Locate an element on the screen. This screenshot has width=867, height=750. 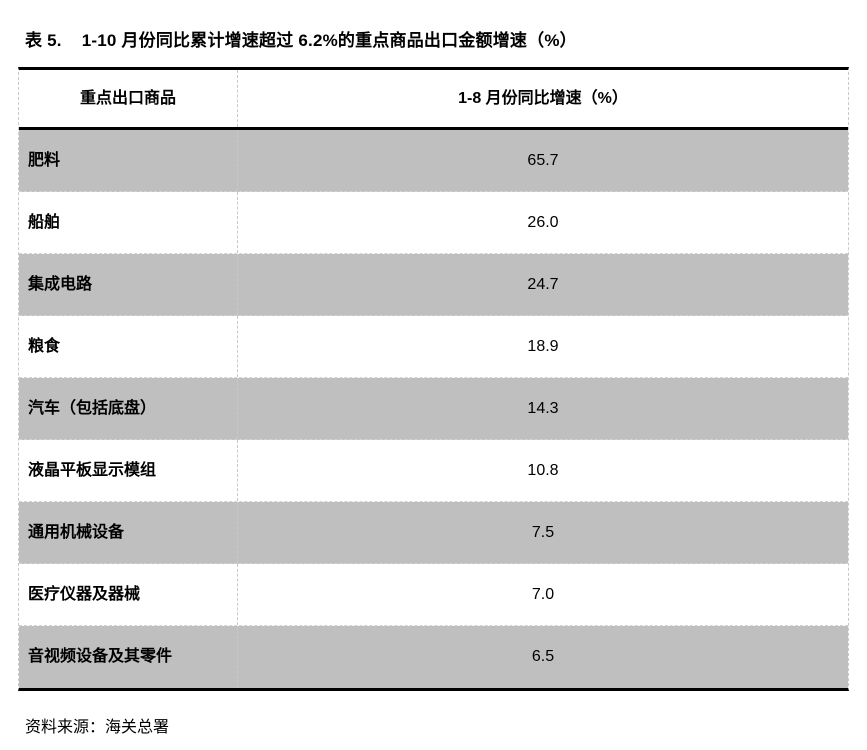
growth-value-cell: 14.3 is located at coordinates (543, 408).